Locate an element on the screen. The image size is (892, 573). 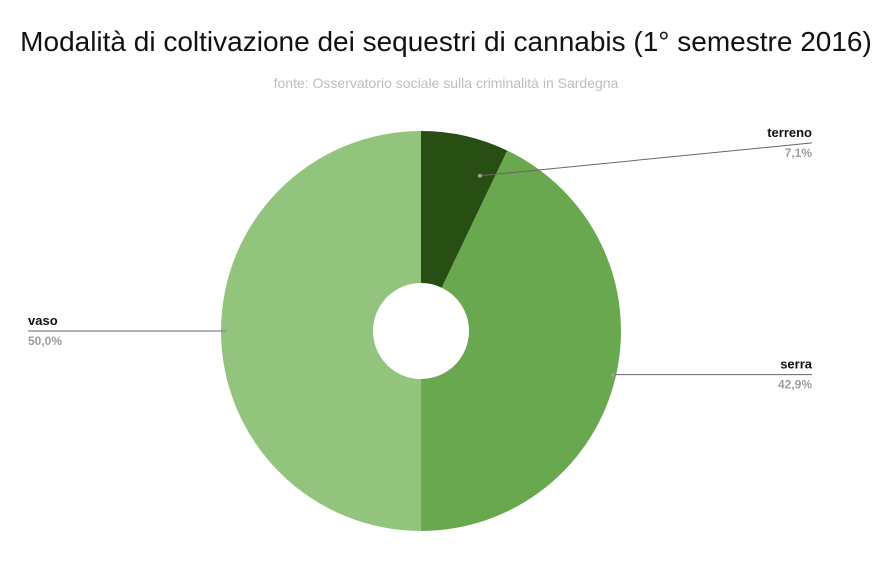
slice-label-vaso: vaso is located at coordinates (43, 320).